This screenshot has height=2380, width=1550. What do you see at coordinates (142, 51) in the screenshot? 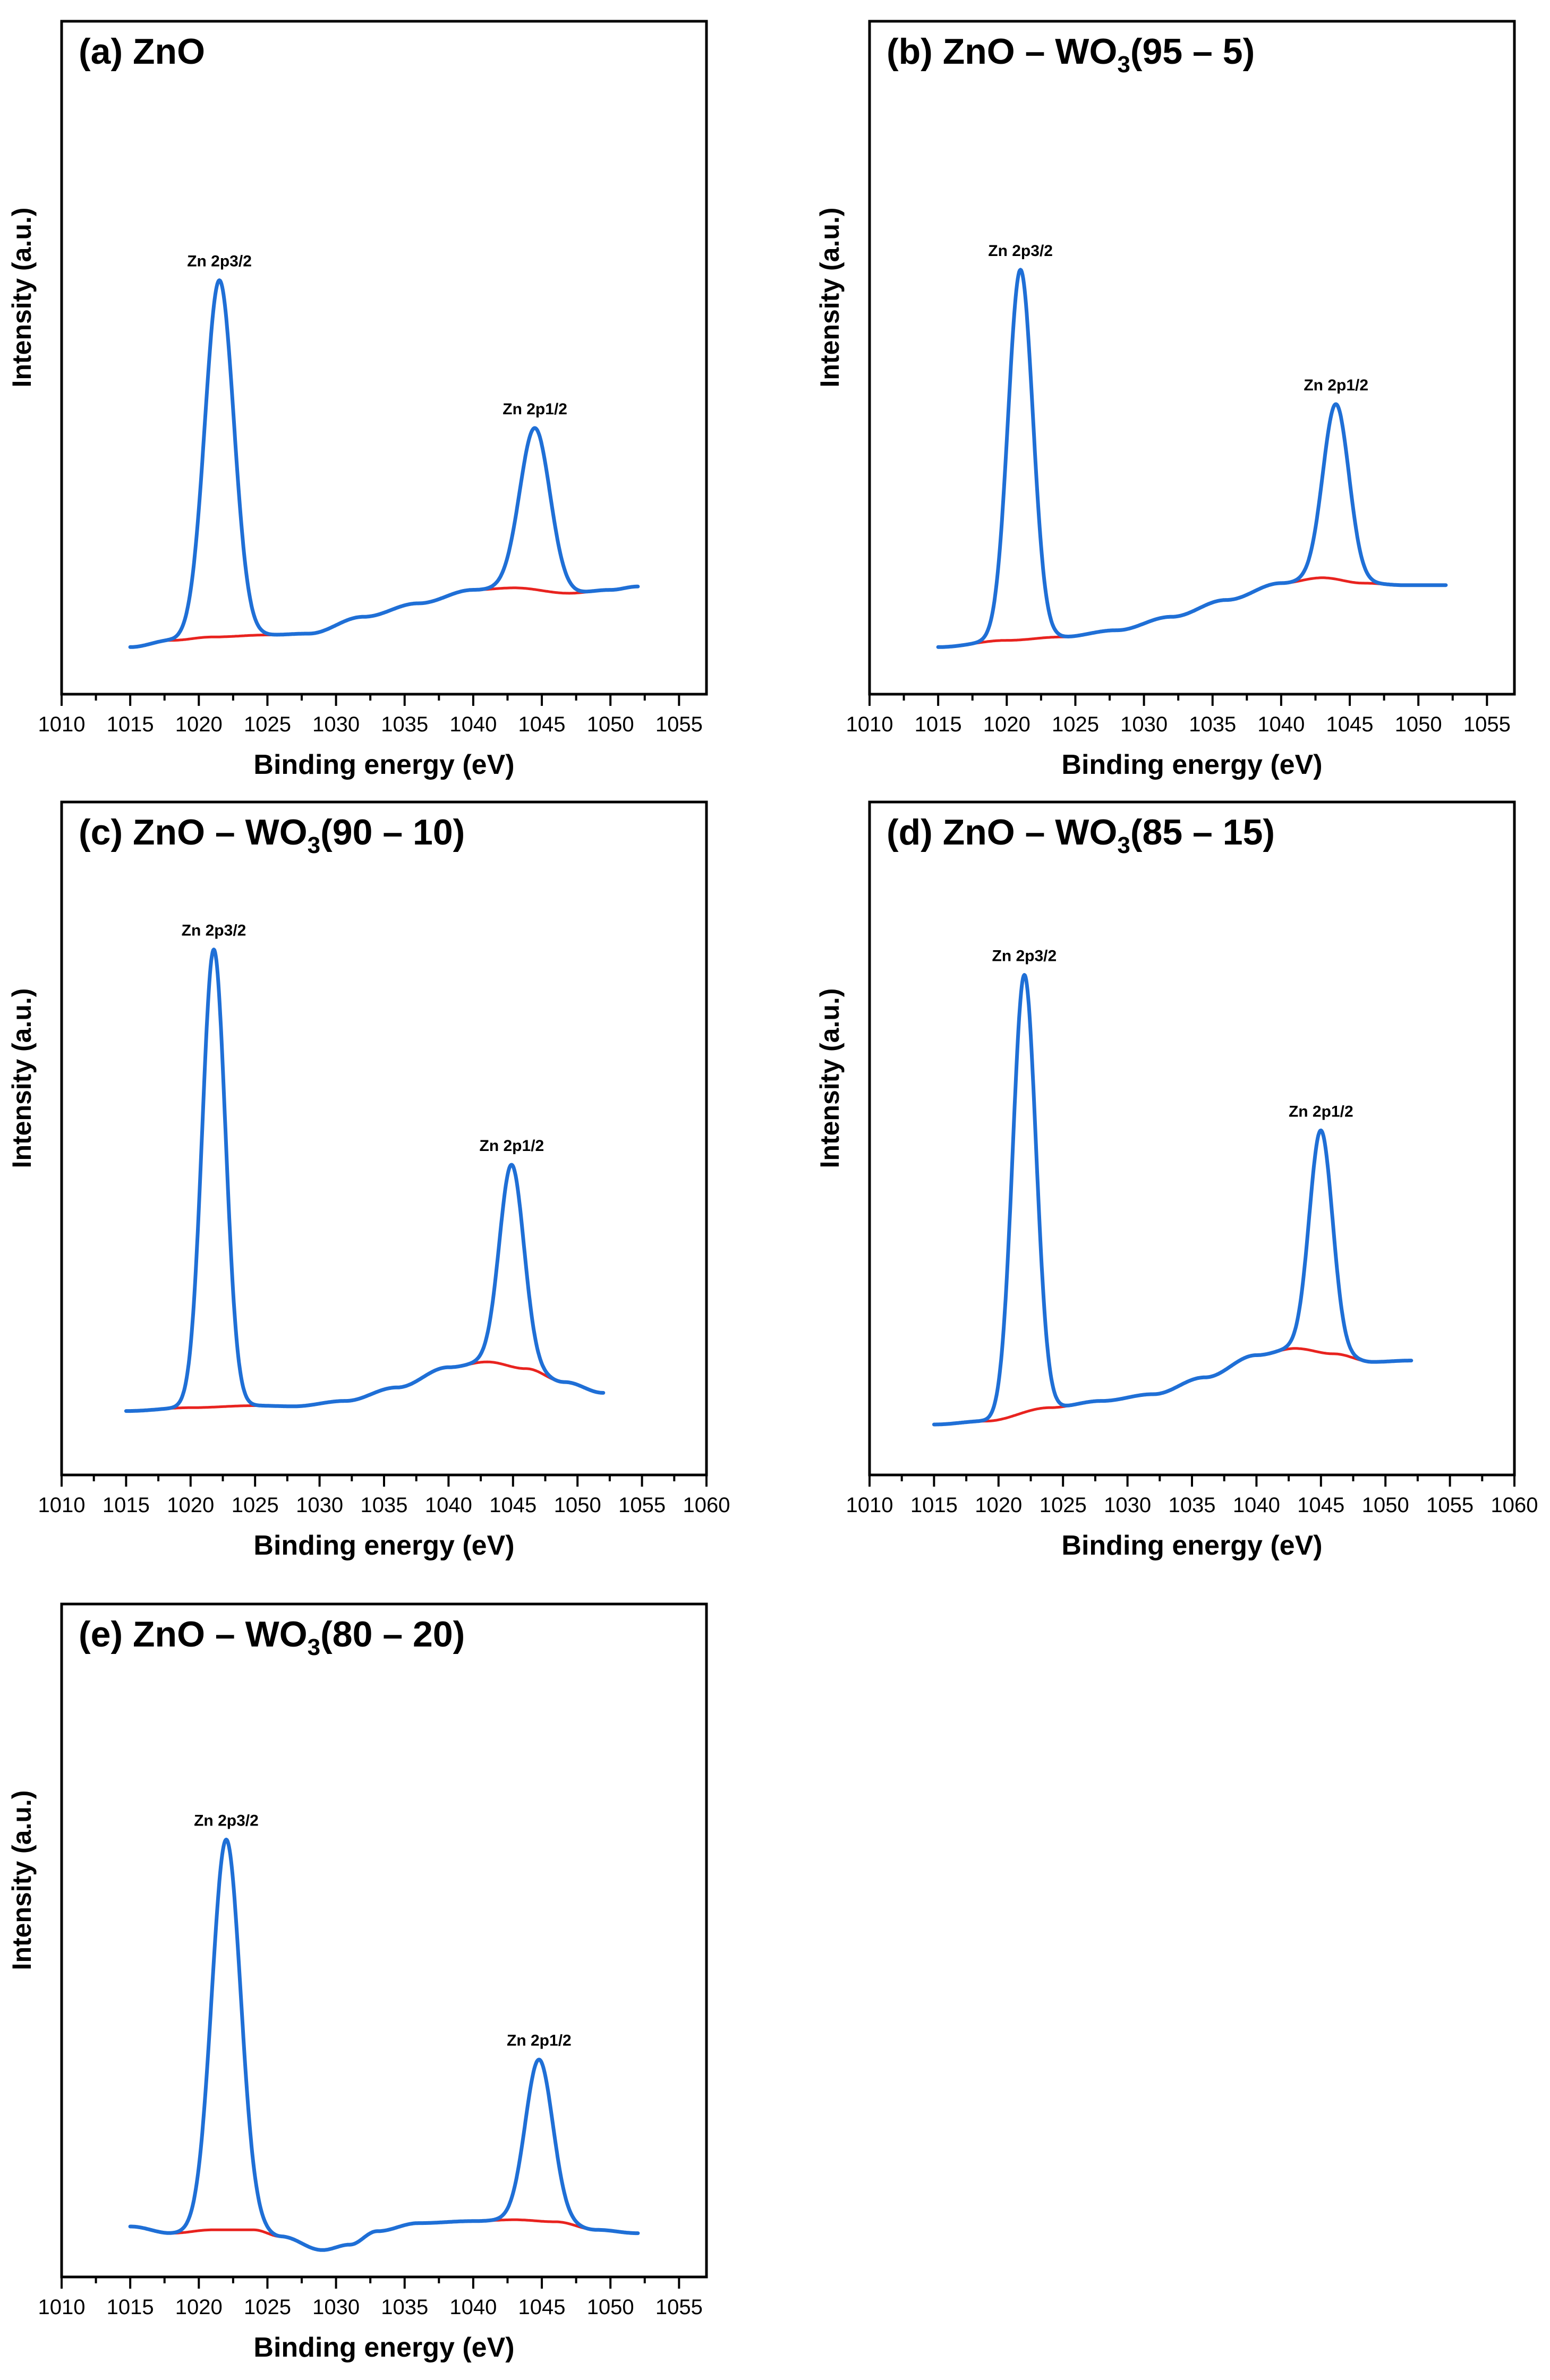
I see `panel-title: (a) ZnO` at bounding box center [142, 51].